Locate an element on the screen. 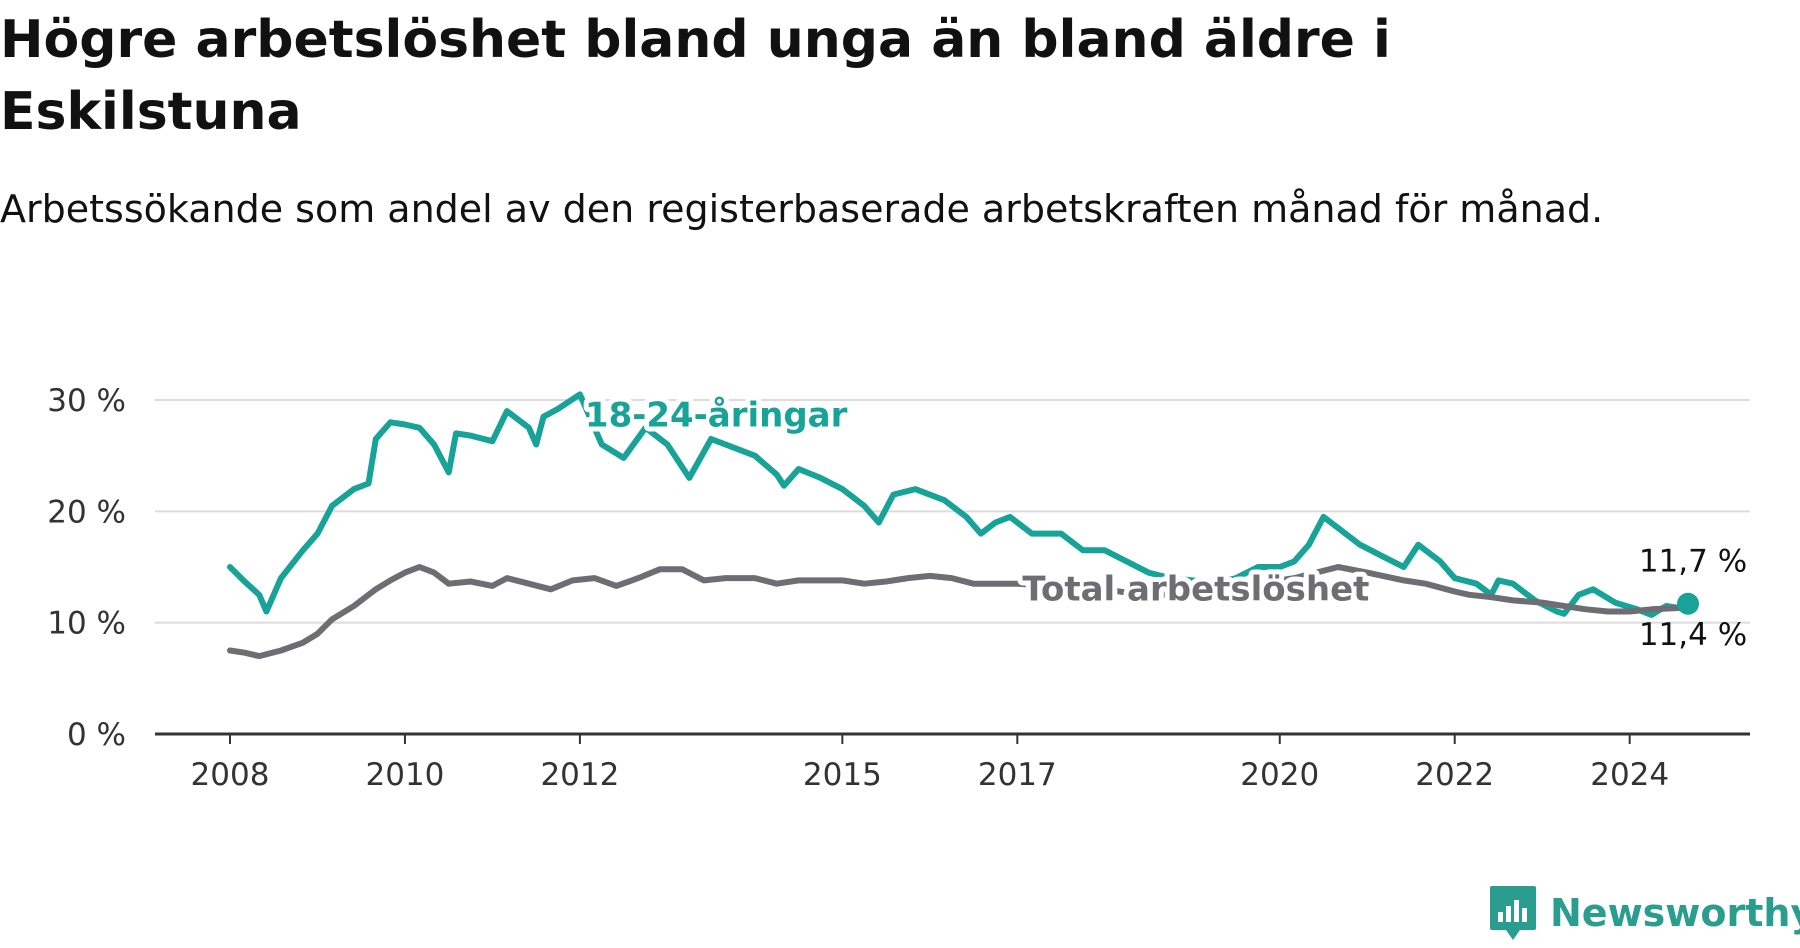  endpoint-marker is located at coordinates (1688, 603).